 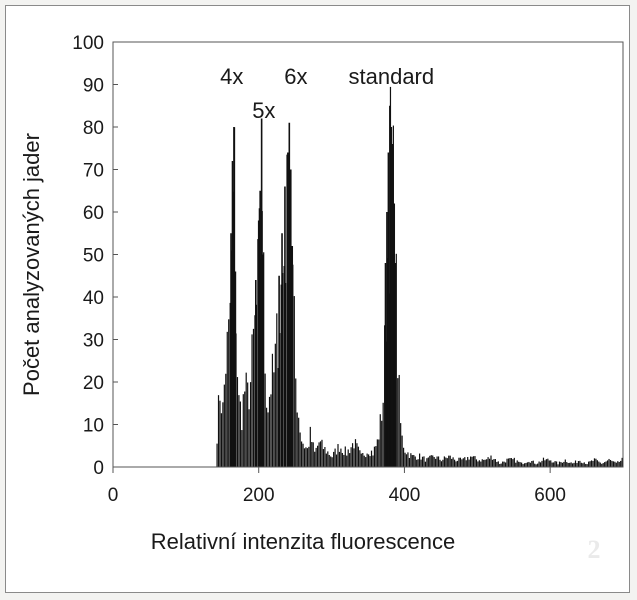 I want to click on x-tick-label: 600, so click(x=550, y=495).